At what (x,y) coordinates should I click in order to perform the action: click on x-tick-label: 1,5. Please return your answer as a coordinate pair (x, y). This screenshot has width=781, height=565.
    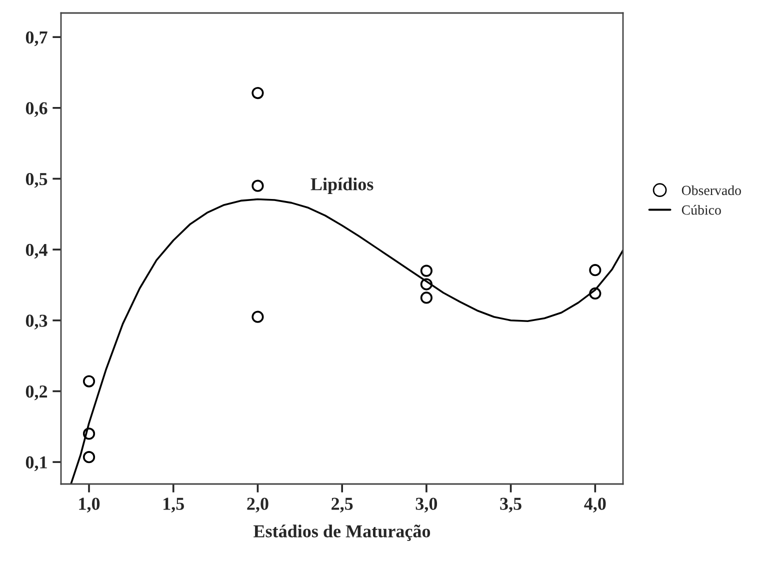
    Looking at the image, I should click on (174, 505).